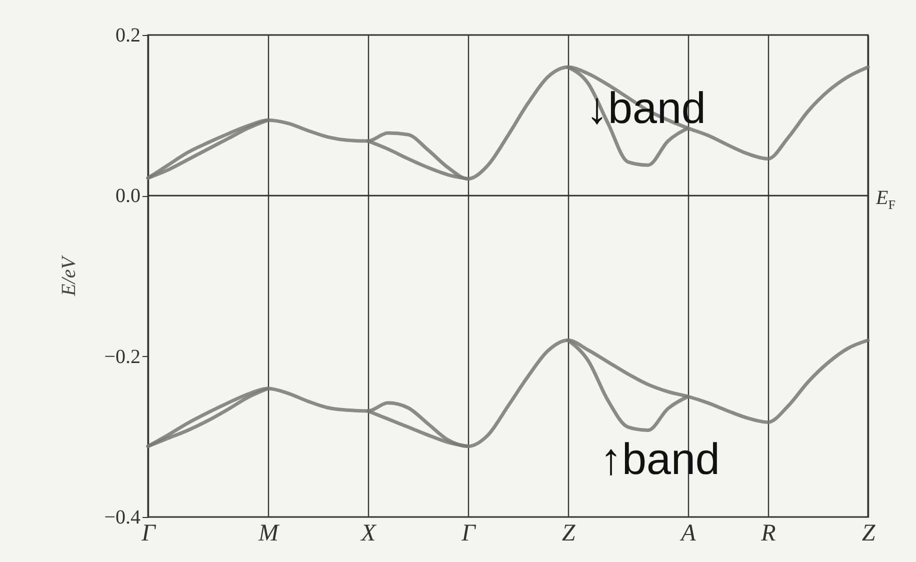  What do you see at coordinates (128, 35) in the screenshot?
I see `y-tick-label: 0.2` at bounding box center [128, 35].